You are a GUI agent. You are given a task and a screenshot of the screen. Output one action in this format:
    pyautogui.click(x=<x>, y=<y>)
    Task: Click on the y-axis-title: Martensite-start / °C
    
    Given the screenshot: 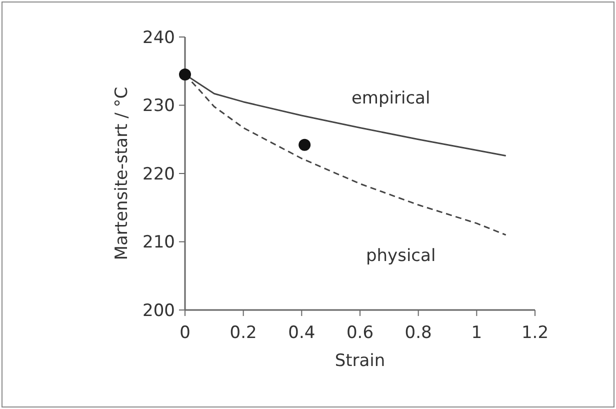 What is the action you would take?
    pyautogui.click(x=122, y=173)
    